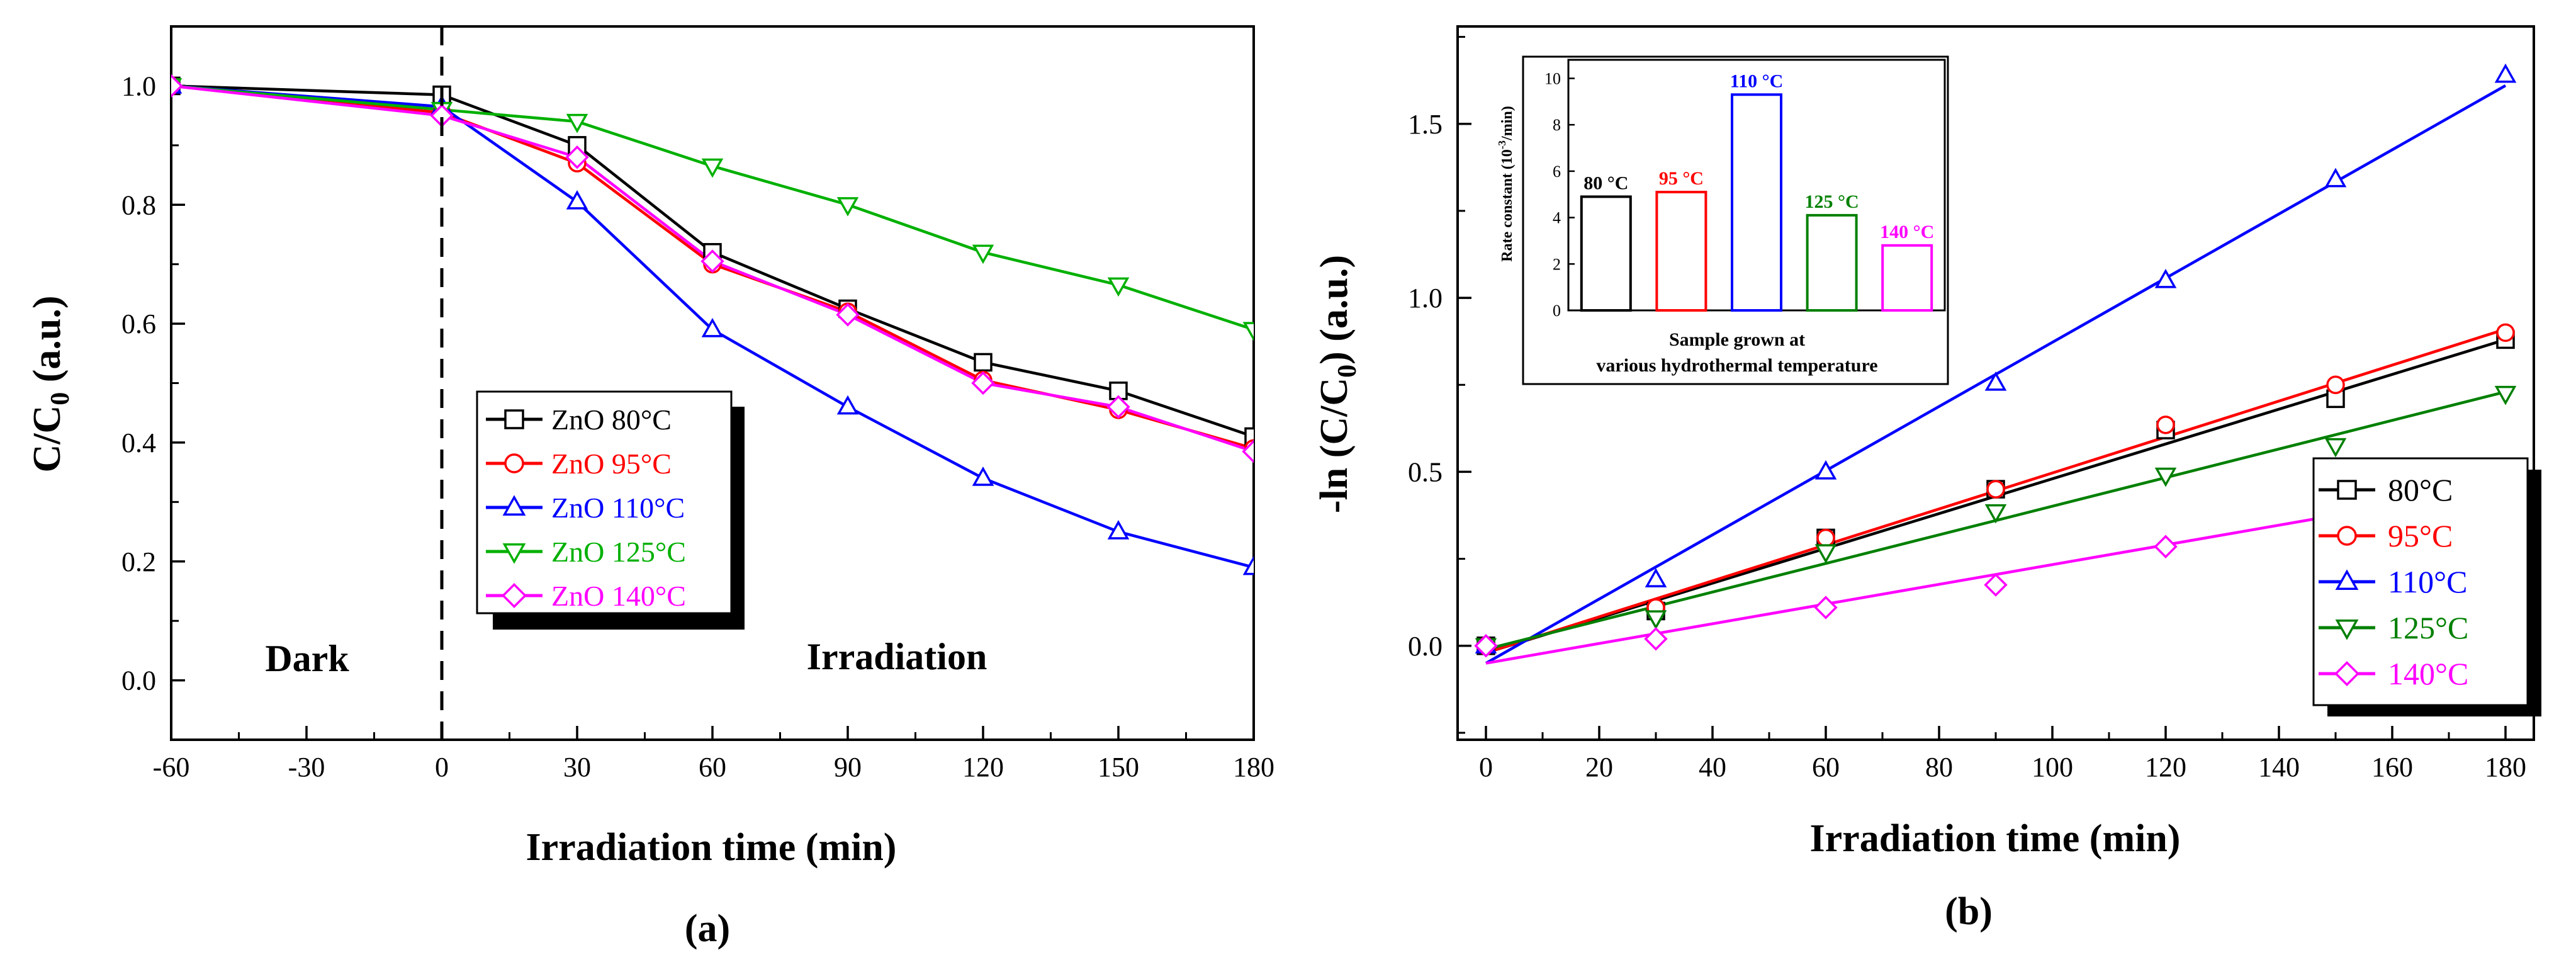 This screenshot has height=962, width=2576. I want to click on x-tick-label: 150, so click(1118, 767).